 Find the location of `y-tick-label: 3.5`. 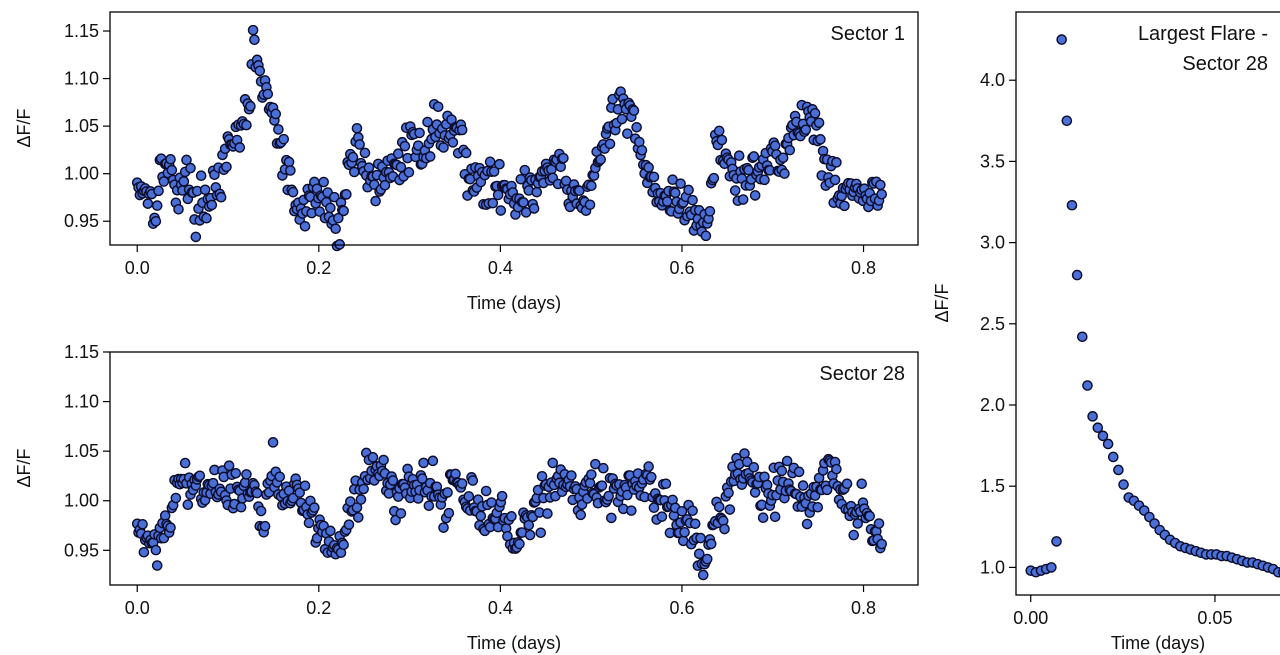

y-tick-label: 3.5 is located at coordinates (992, 161).